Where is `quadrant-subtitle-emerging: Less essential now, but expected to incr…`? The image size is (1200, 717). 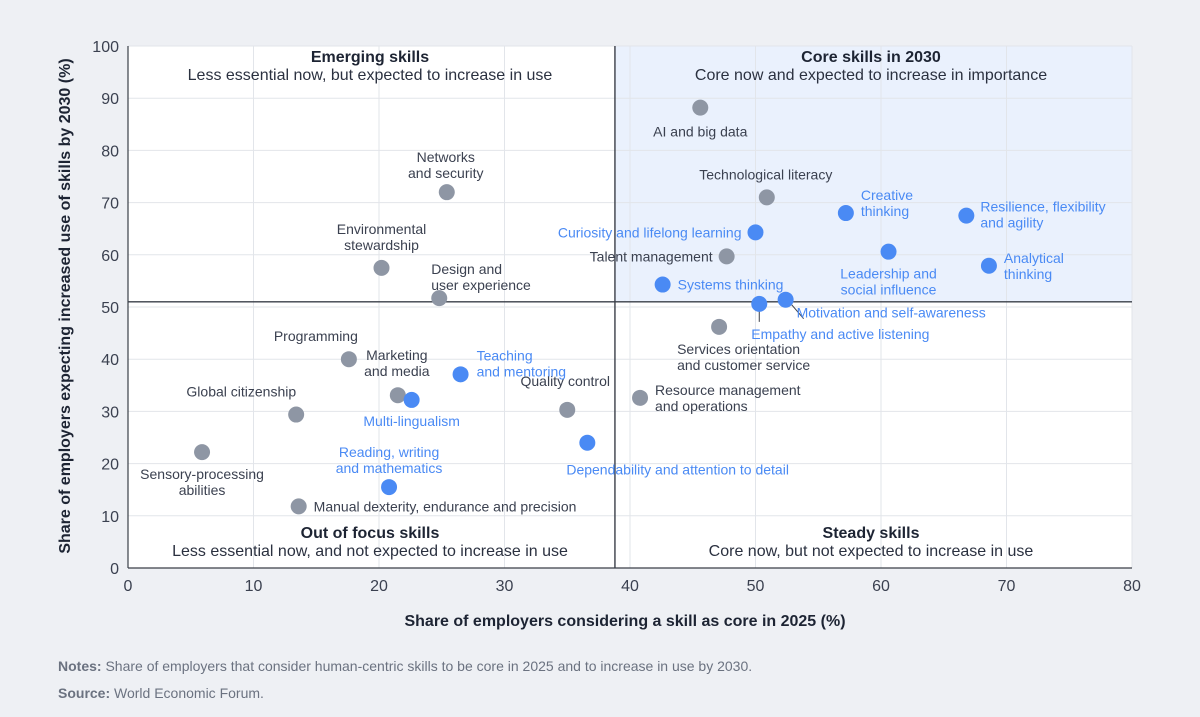 quadrant-subtitle-emerging: Less essential now, but expected to incr… is located at coordinates (370, 75).